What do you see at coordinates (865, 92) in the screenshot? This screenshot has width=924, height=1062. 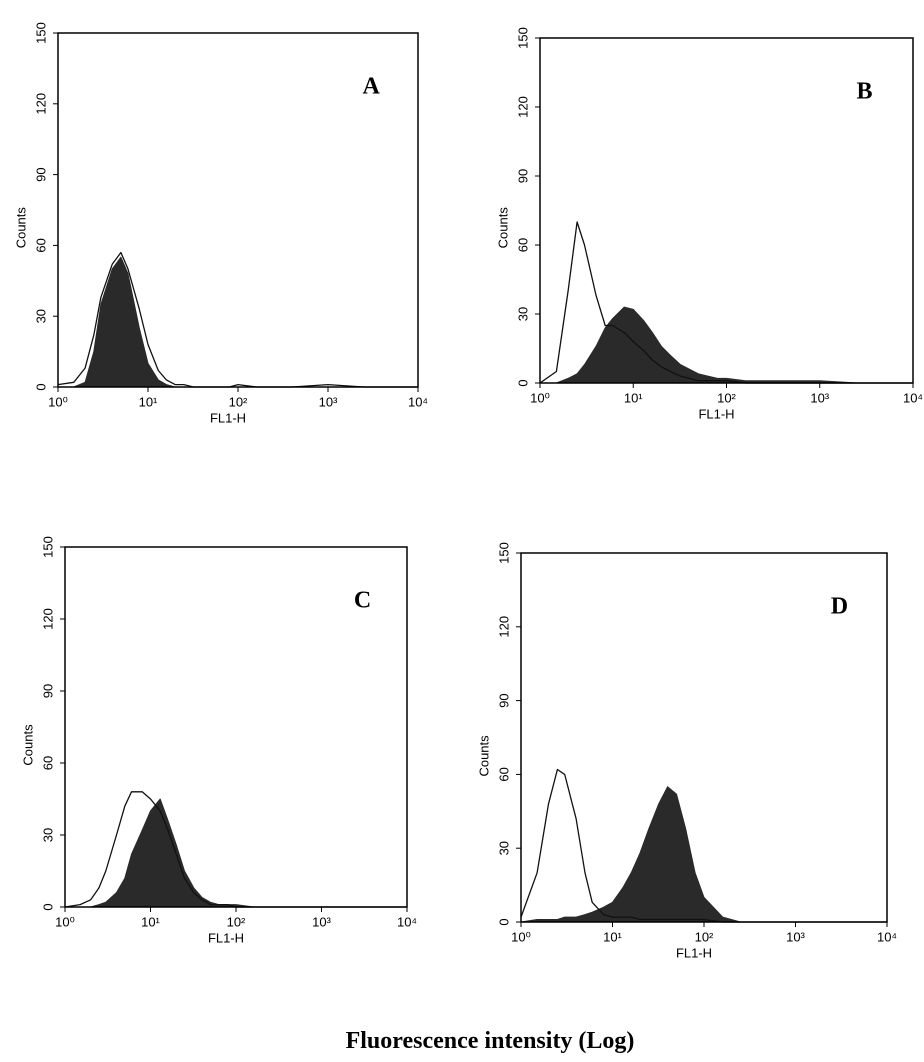 I see `panel-letter: B` at bounding box center [865, 92].